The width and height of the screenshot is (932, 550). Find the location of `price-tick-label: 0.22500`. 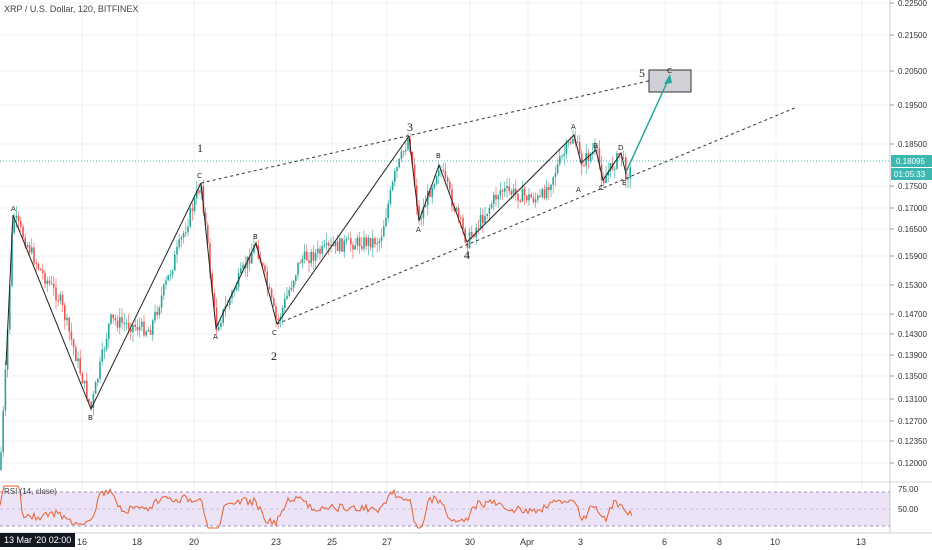

price-tick-label: 0.22500 is located at coordinates (912, 4).